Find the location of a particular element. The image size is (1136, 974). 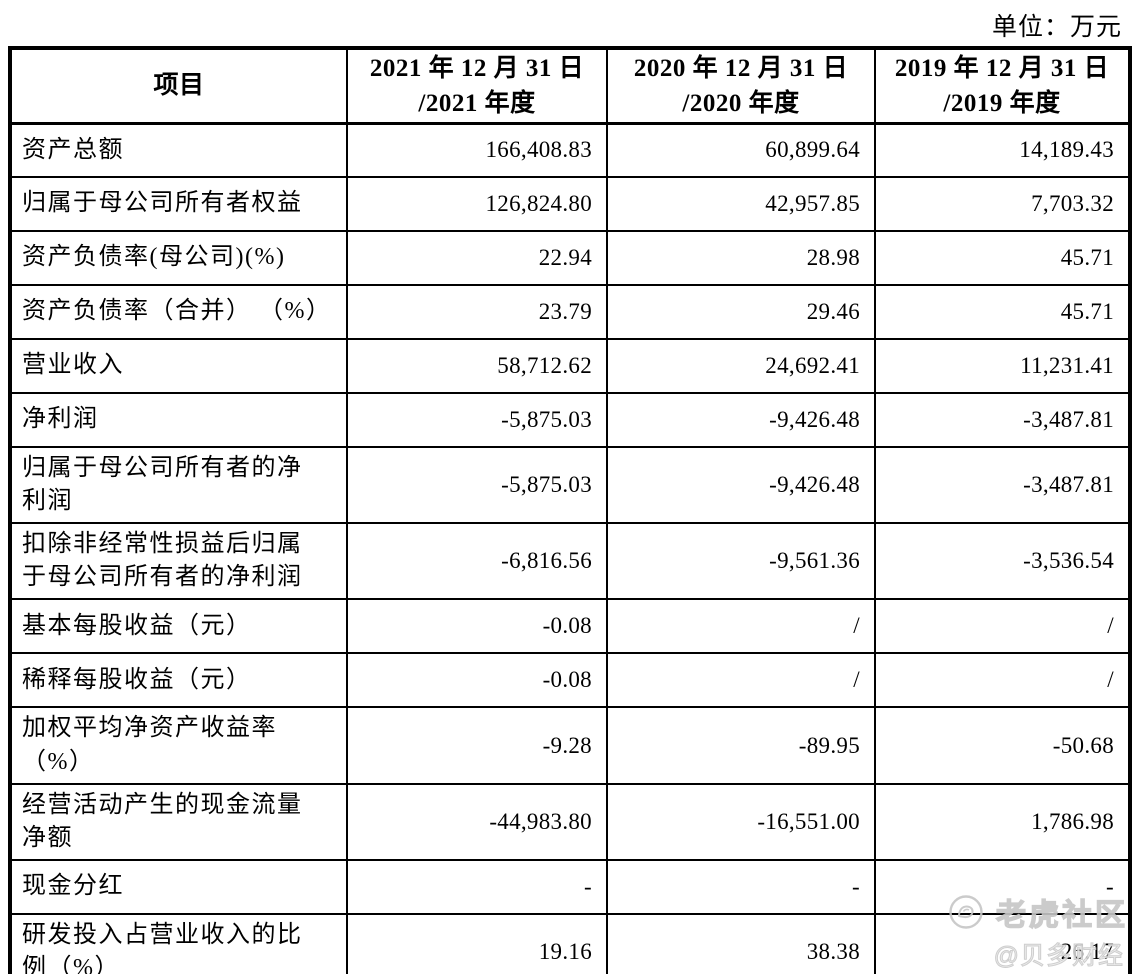

table-row: 营业收入 58,712.62 24,692.41 11,231.41 is located at coordinates (570, 366).